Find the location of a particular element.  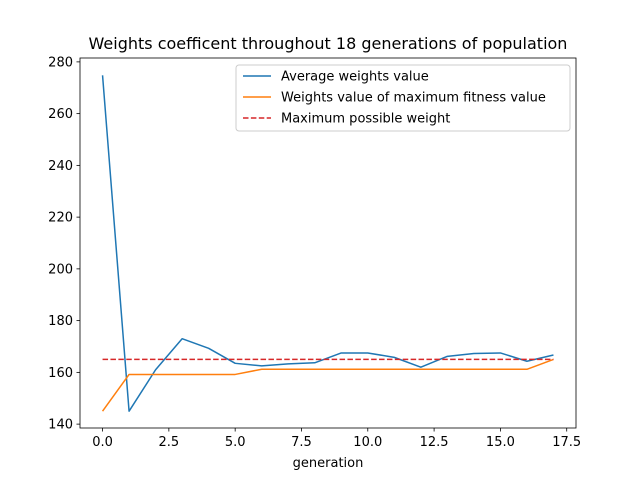

x-tick-label: 17.5 is located at coordinates (566, 442).